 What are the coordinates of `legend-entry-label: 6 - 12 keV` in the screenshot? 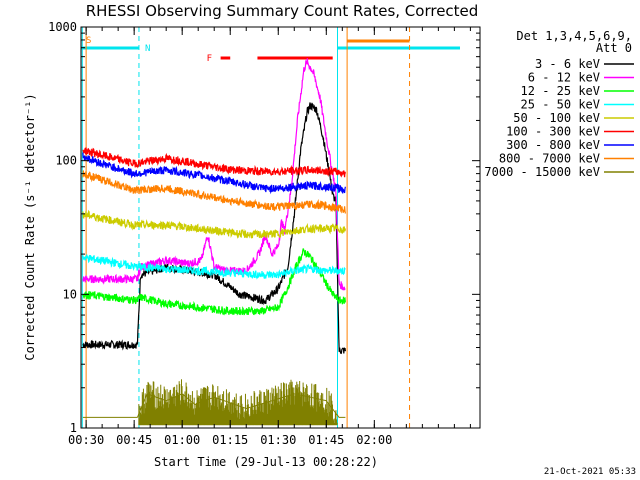 It's located at (564, 78).